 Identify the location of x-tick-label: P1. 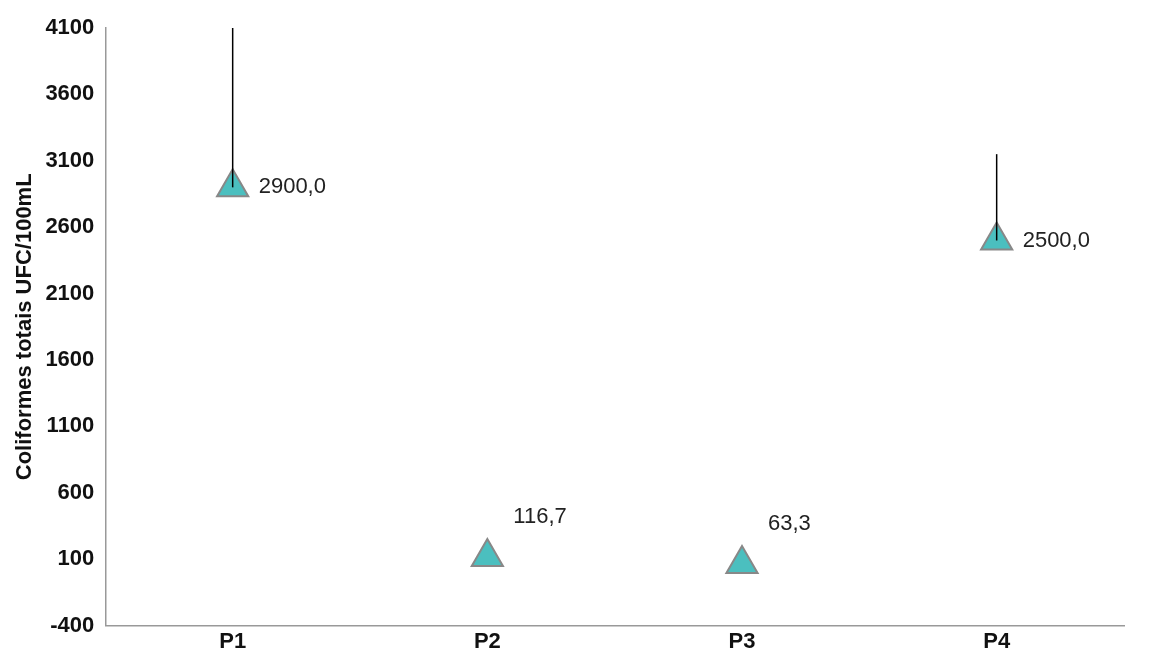
(233, 640).